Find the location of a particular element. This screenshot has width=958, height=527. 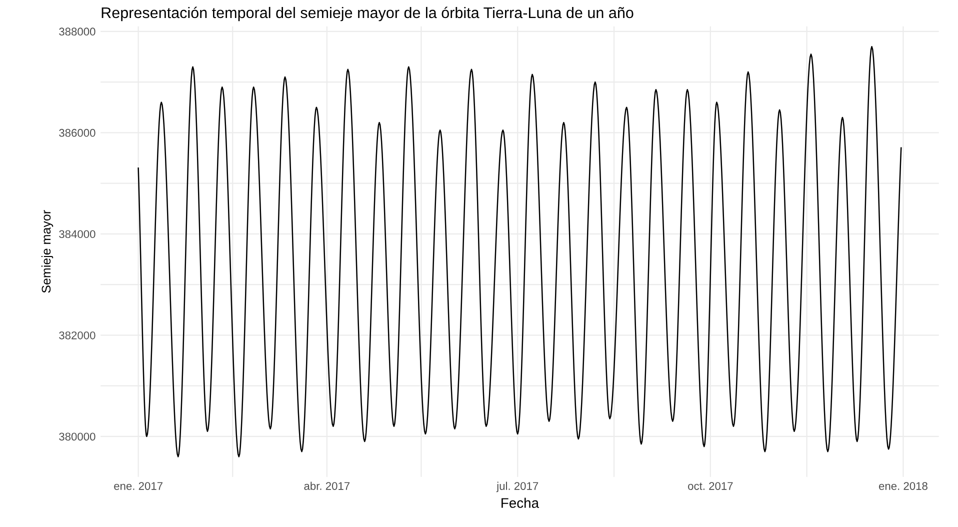

y-tick-label: 388000 is located at coordinates (77, 32).